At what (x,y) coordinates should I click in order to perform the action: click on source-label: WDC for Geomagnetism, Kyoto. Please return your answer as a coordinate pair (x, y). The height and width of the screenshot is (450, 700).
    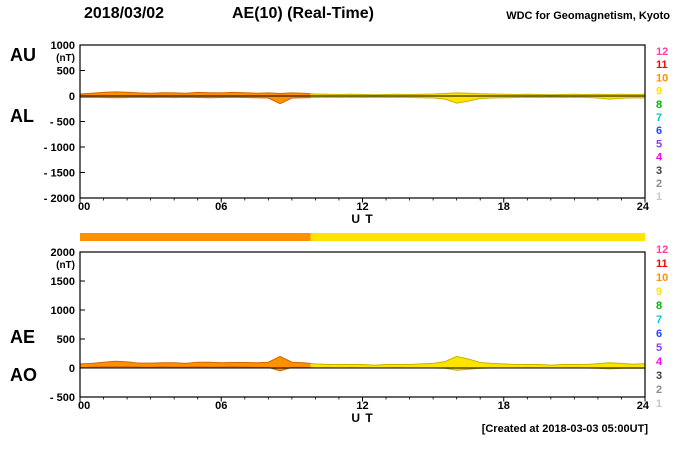
    Looking at the image, I should click on (588, 16).